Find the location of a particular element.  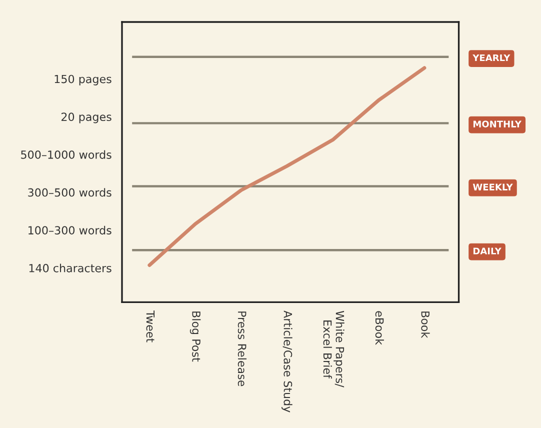

text: 500–1000 words is located at coordinates (66, 154).